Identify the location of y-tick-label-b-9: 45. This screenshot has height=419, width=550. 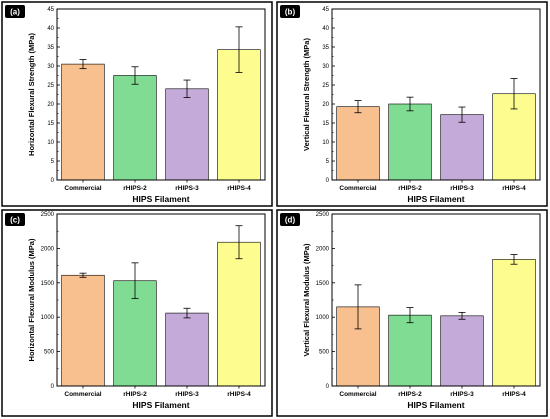
(325, 10).